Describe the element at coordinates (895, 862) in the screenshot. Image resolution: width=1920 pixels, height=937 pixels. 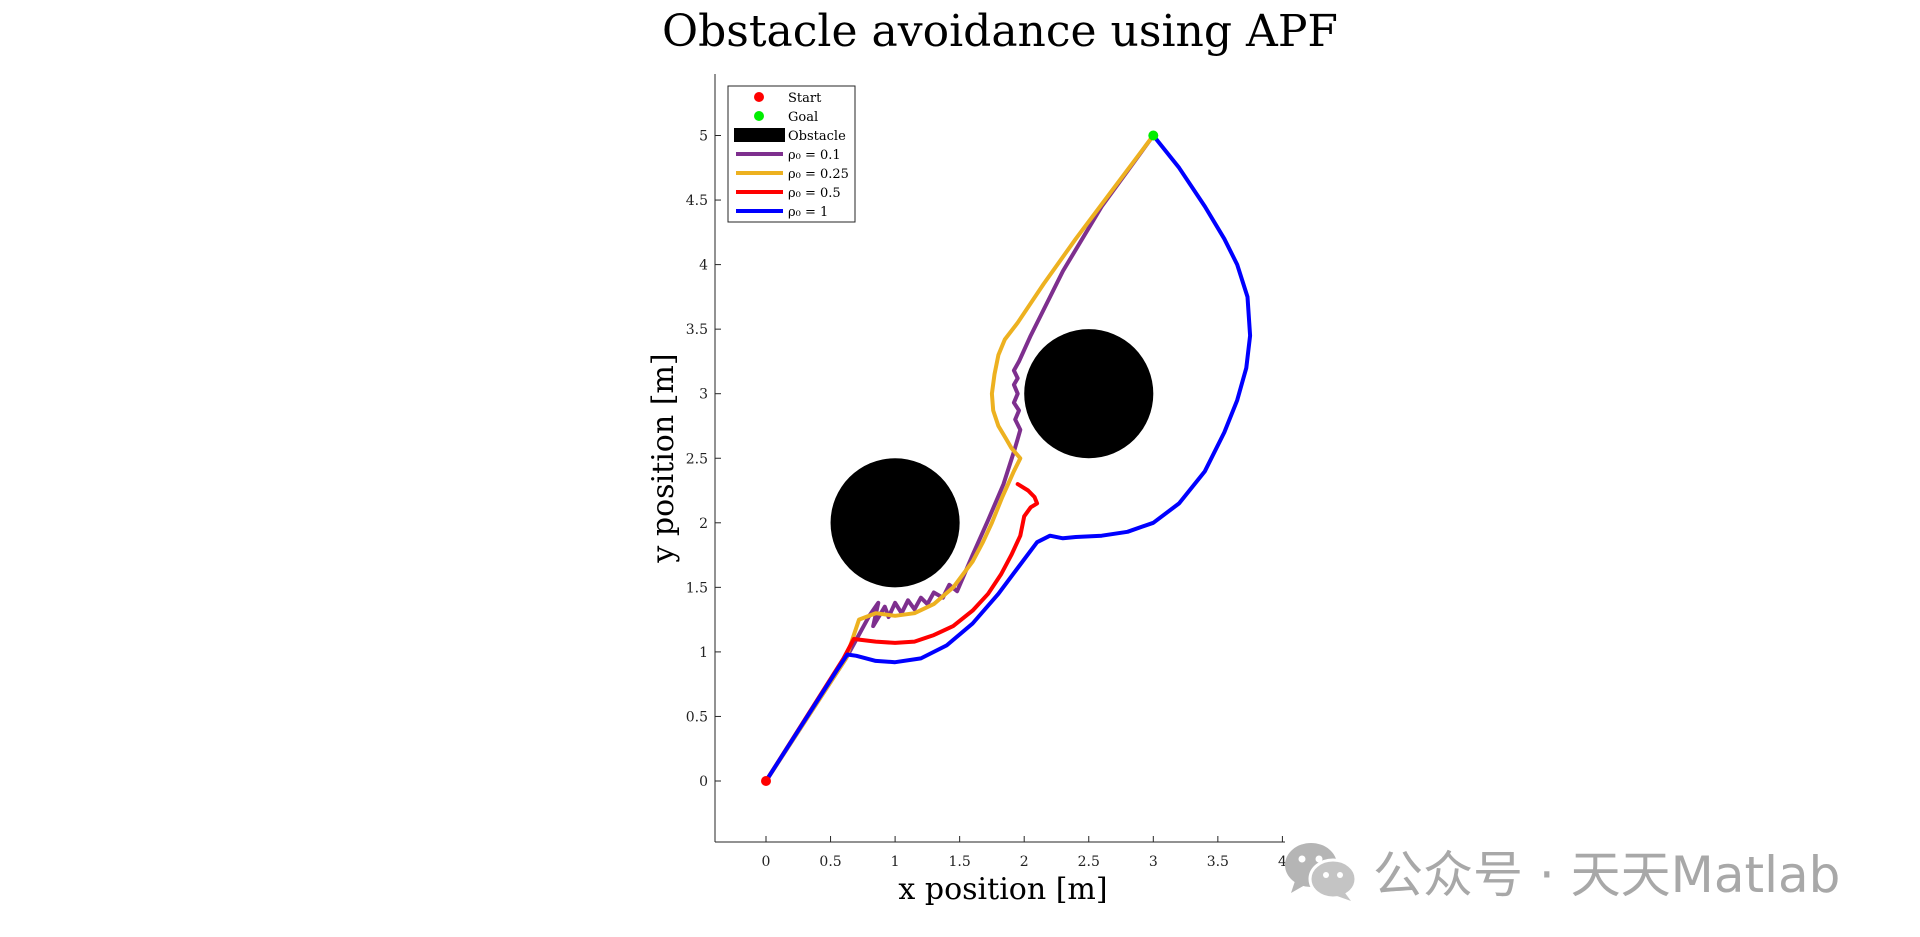
I see `x-tick-label: 1` at that location.